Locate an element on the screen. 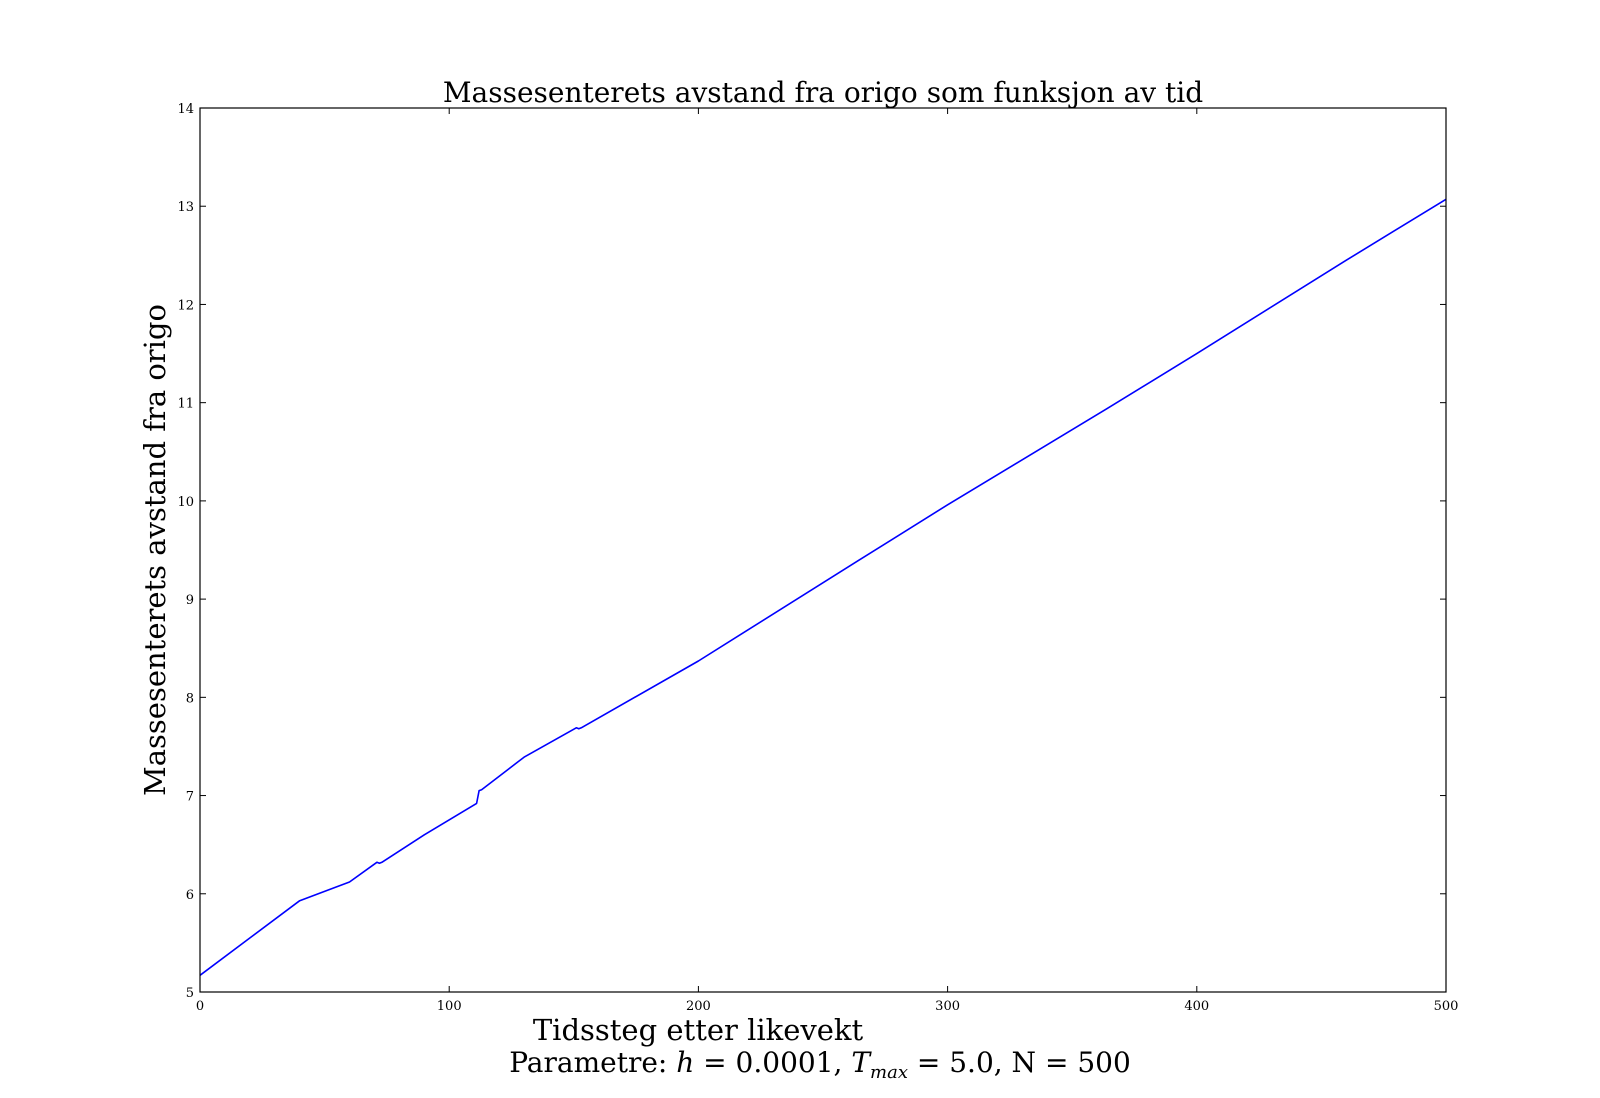  x-tick-label: 100 is located at coordinates (449, 1006).